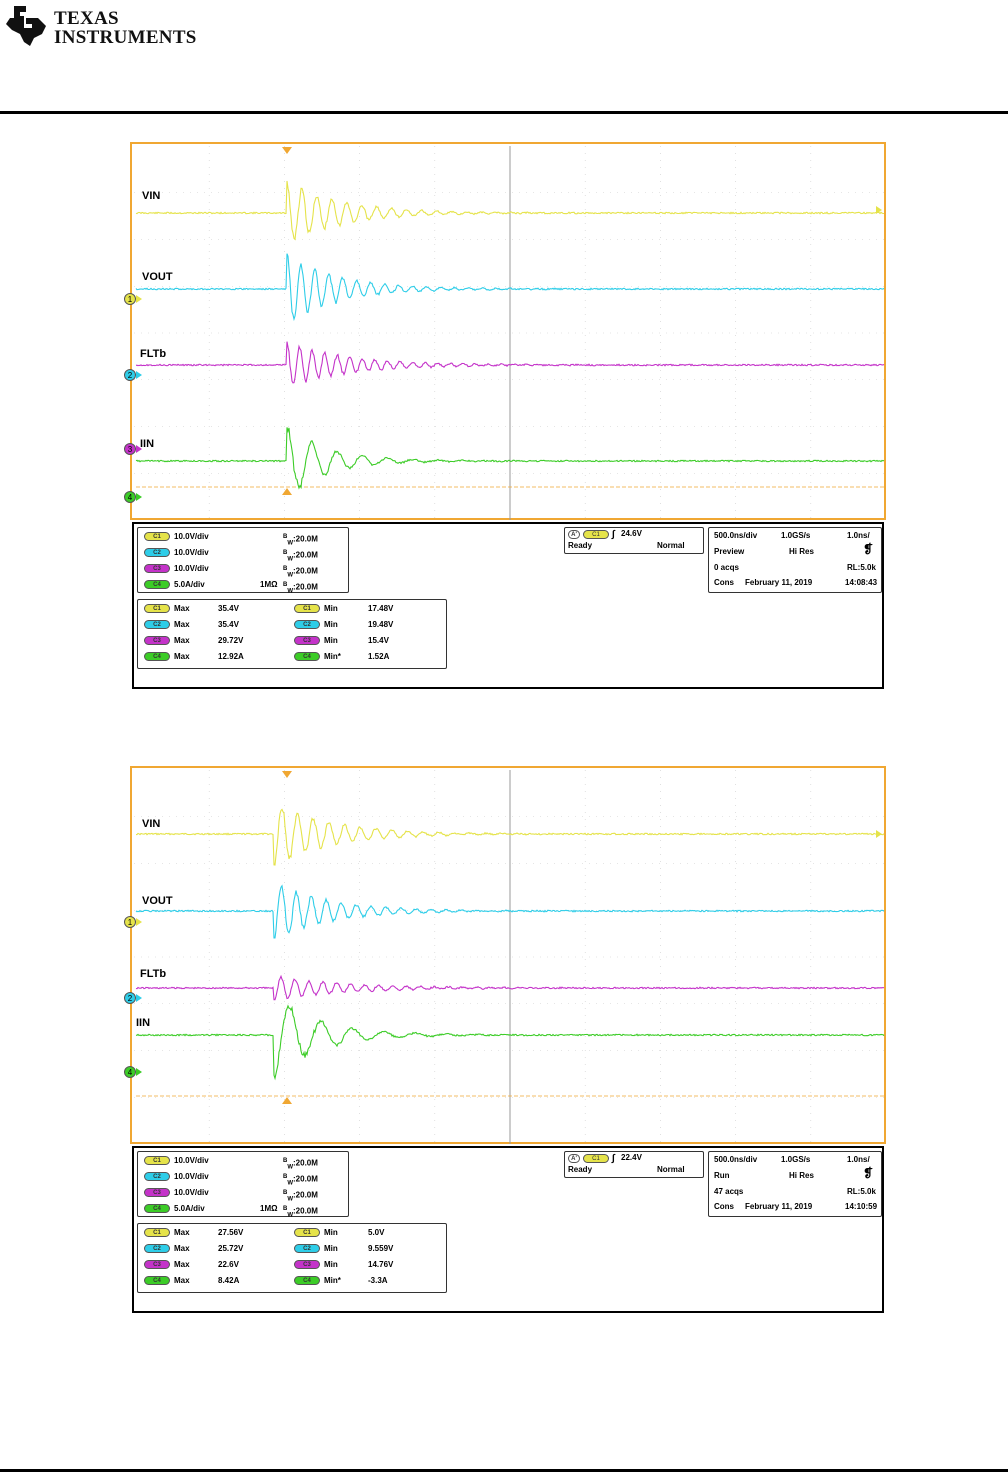  Describe the element at coordinates (381, 608) in the screenshot. I see `measurement-min-value: 17.48V` at that location.